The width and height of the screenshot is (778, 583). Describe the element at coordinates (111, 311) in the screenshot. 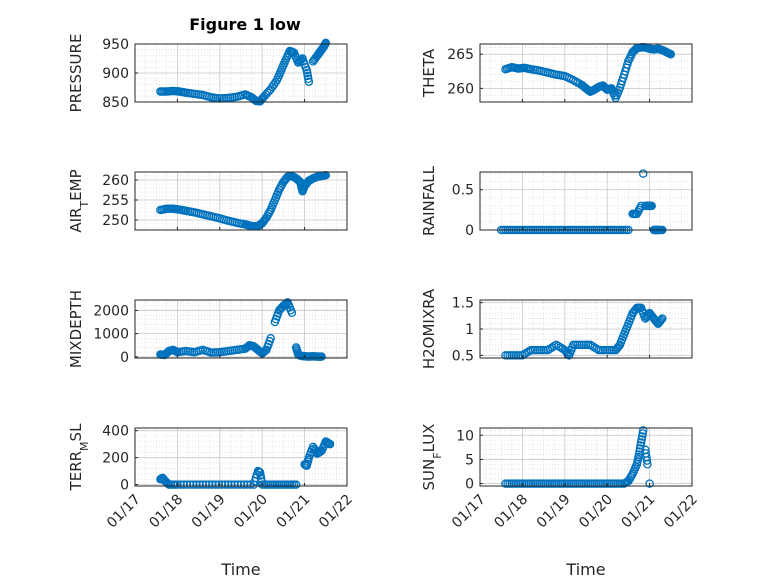

I see `y-tick-label: 2000` at that location.